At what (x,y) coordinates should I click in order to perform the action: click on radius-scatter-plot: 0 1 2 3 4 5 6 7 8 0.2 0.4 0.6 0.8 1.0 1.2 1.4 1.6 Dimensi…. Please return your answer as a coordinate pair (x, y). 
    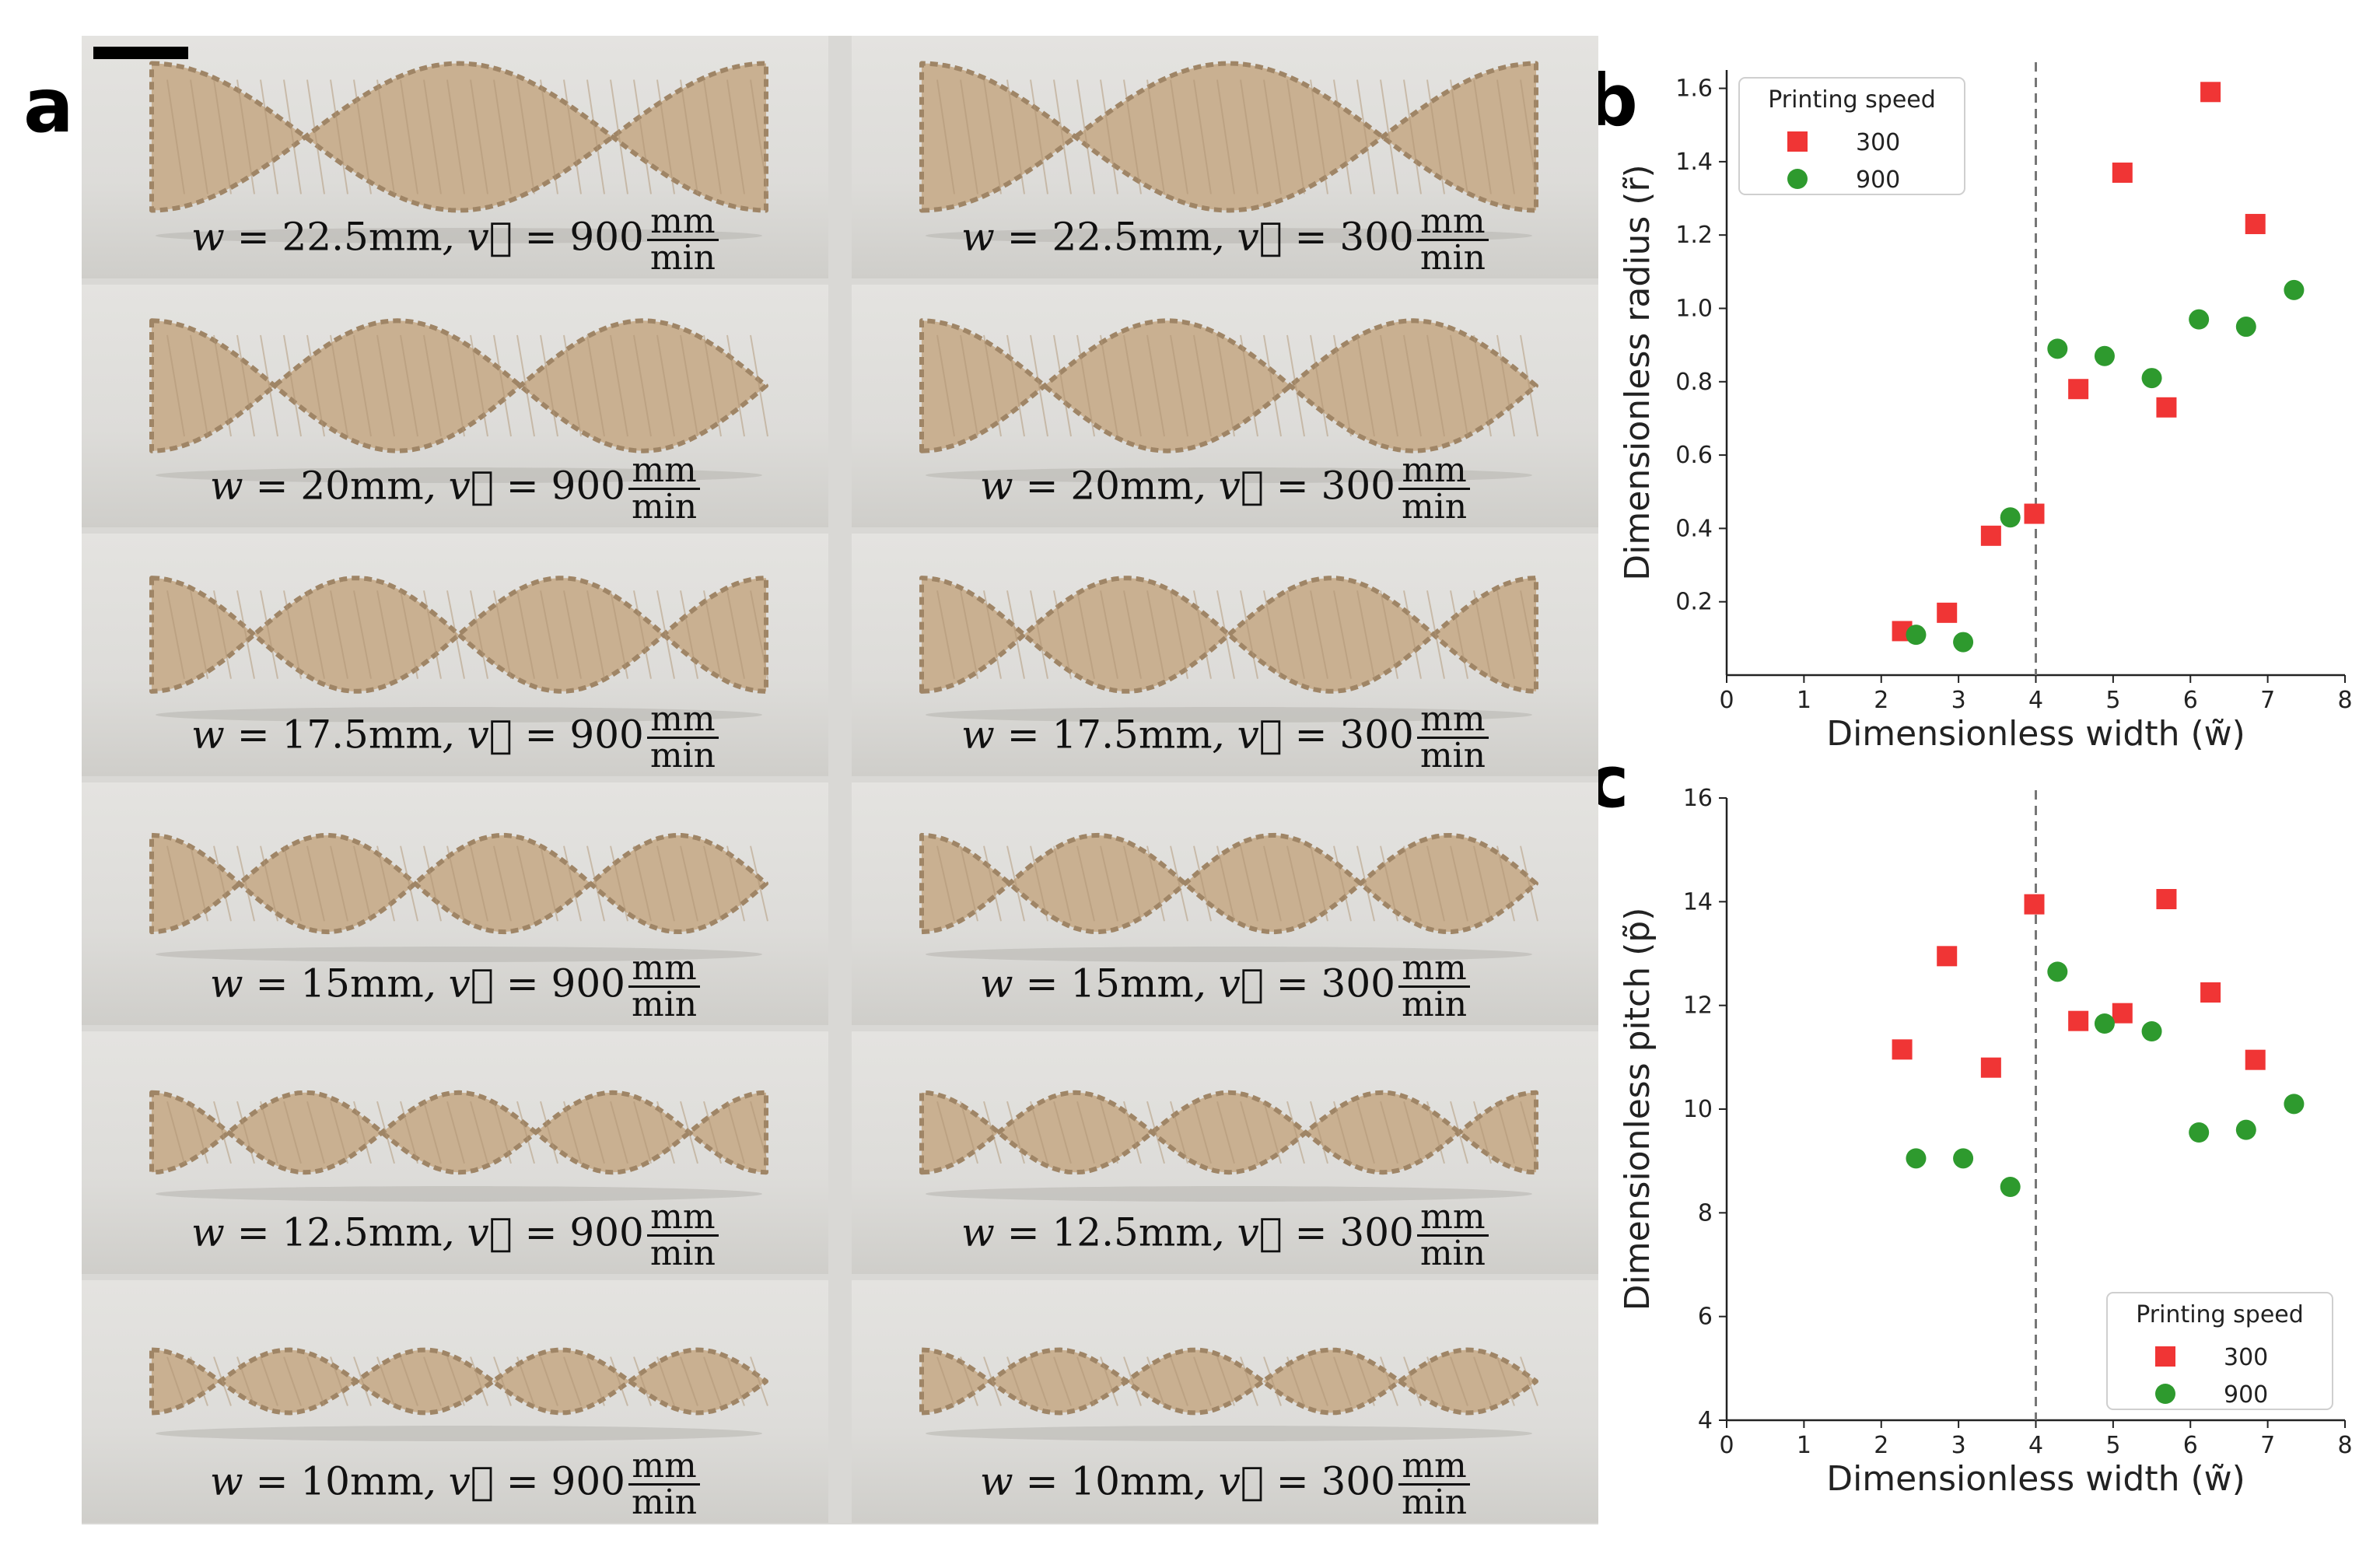
    Looking at the image, I should click on (1986, 408).